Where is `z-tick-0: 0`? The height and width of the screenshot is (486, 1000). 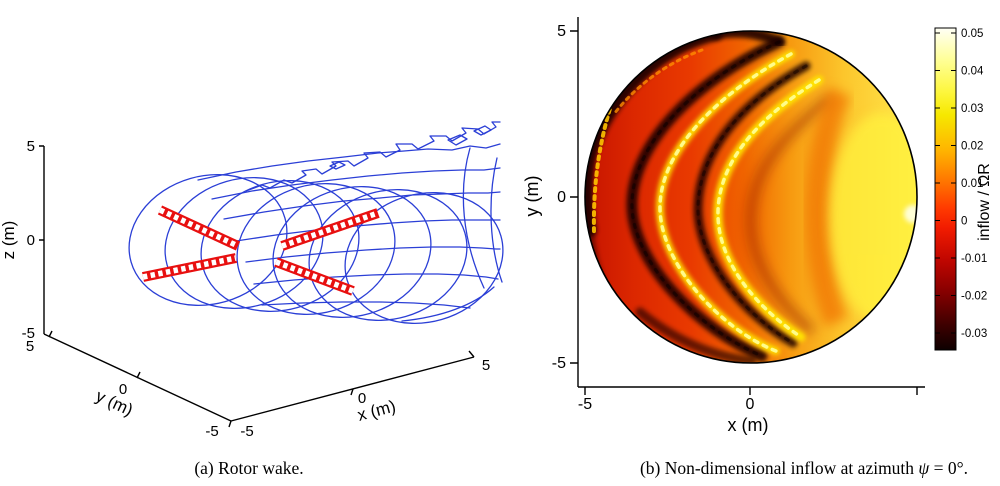 z-tick-0: 0 is located at coordinates (31, 240).